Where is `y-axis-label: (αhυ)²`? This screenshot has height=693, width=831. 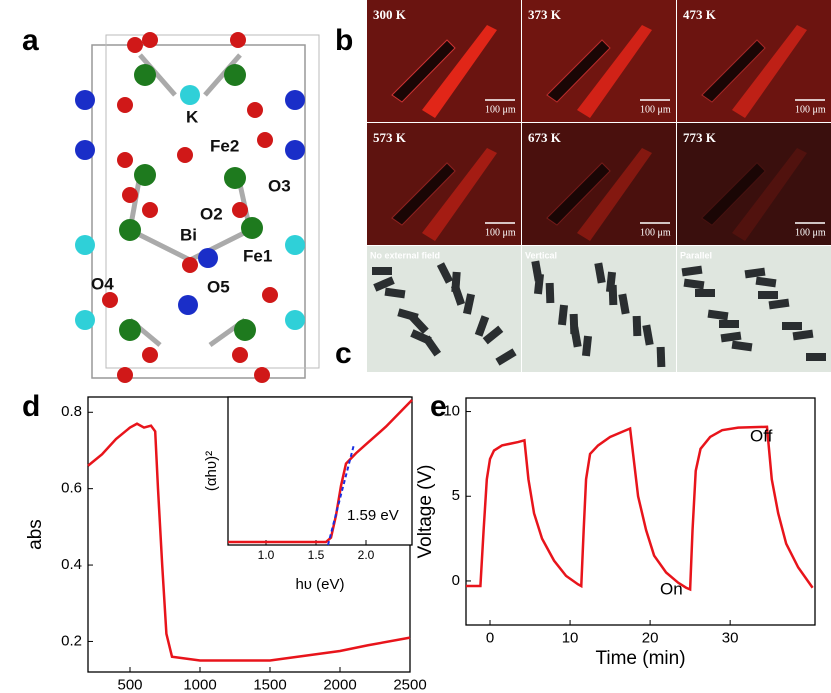
y-axis-label: (αhυ)² is located at coordinates (211, 471).